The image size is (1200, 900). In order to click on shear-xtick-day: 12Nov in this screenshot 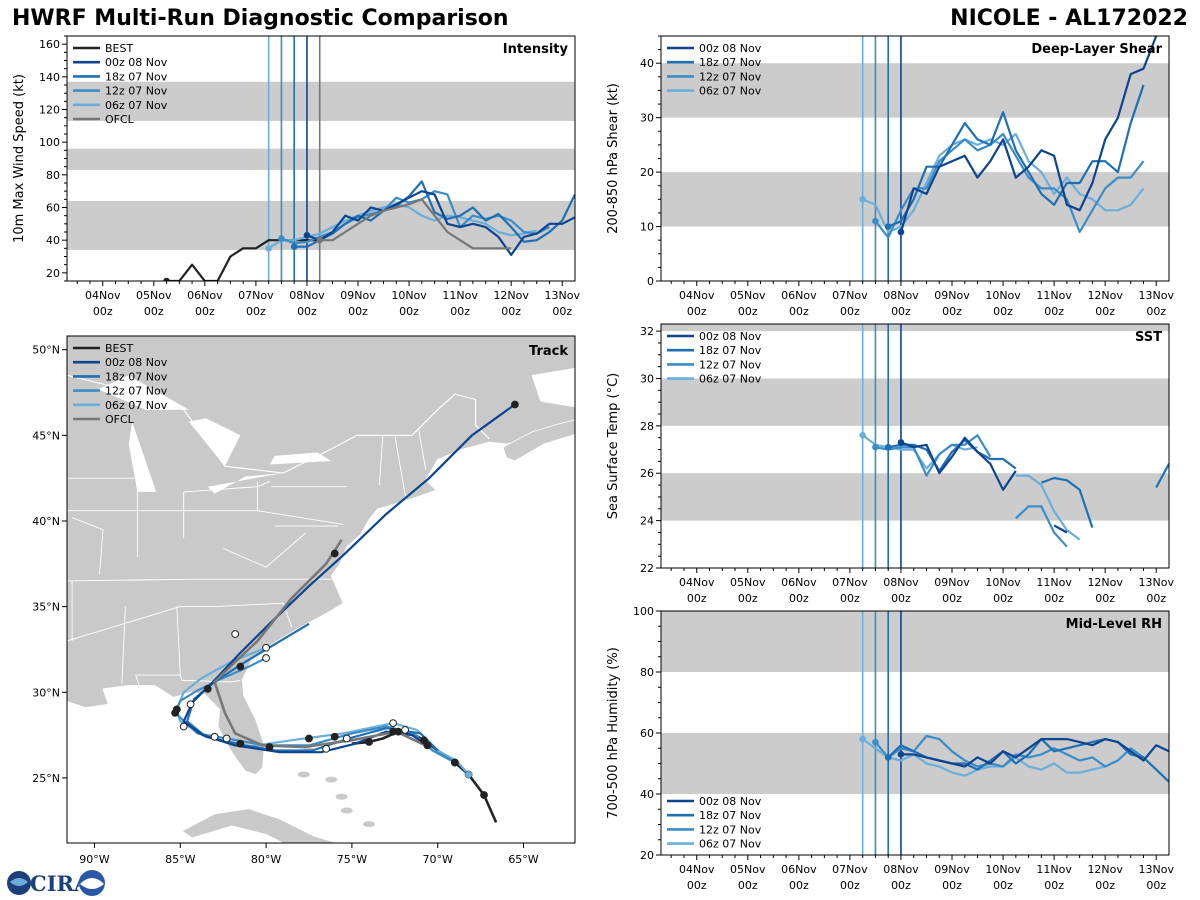, I will do `click(1105, 295)`.